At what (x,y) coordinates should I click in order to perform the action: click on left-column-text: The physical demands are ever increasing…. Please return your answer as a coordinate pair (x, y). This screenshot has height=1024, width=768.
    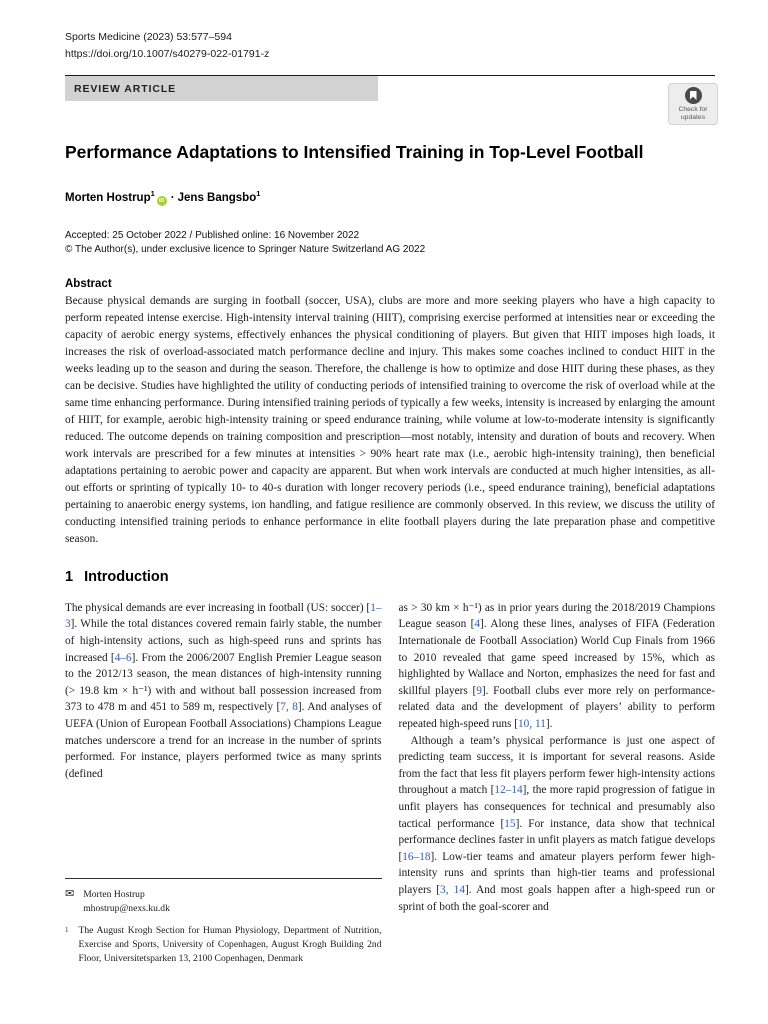
    Looking at the image, I should click on (223, 691).